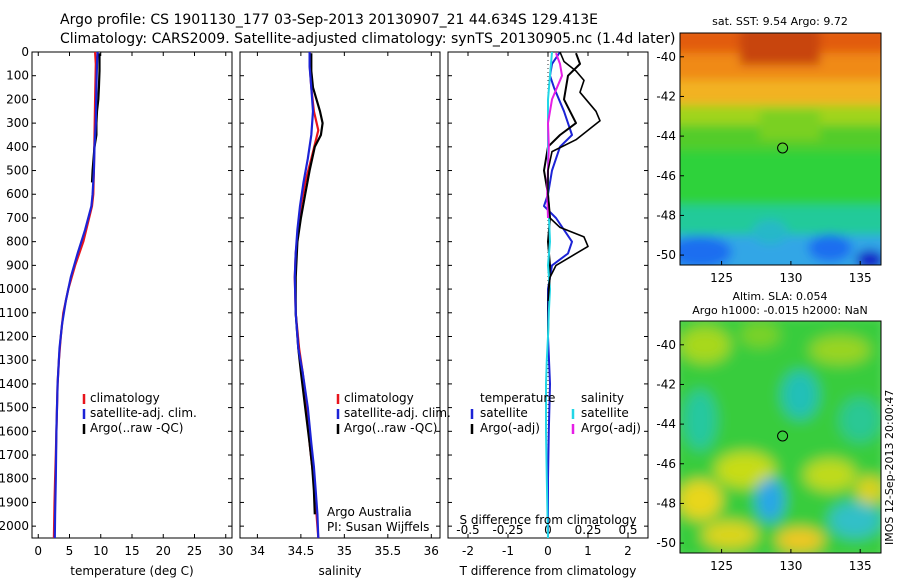  I want to click on depth-tick-label: 1900, so click(14, 502).